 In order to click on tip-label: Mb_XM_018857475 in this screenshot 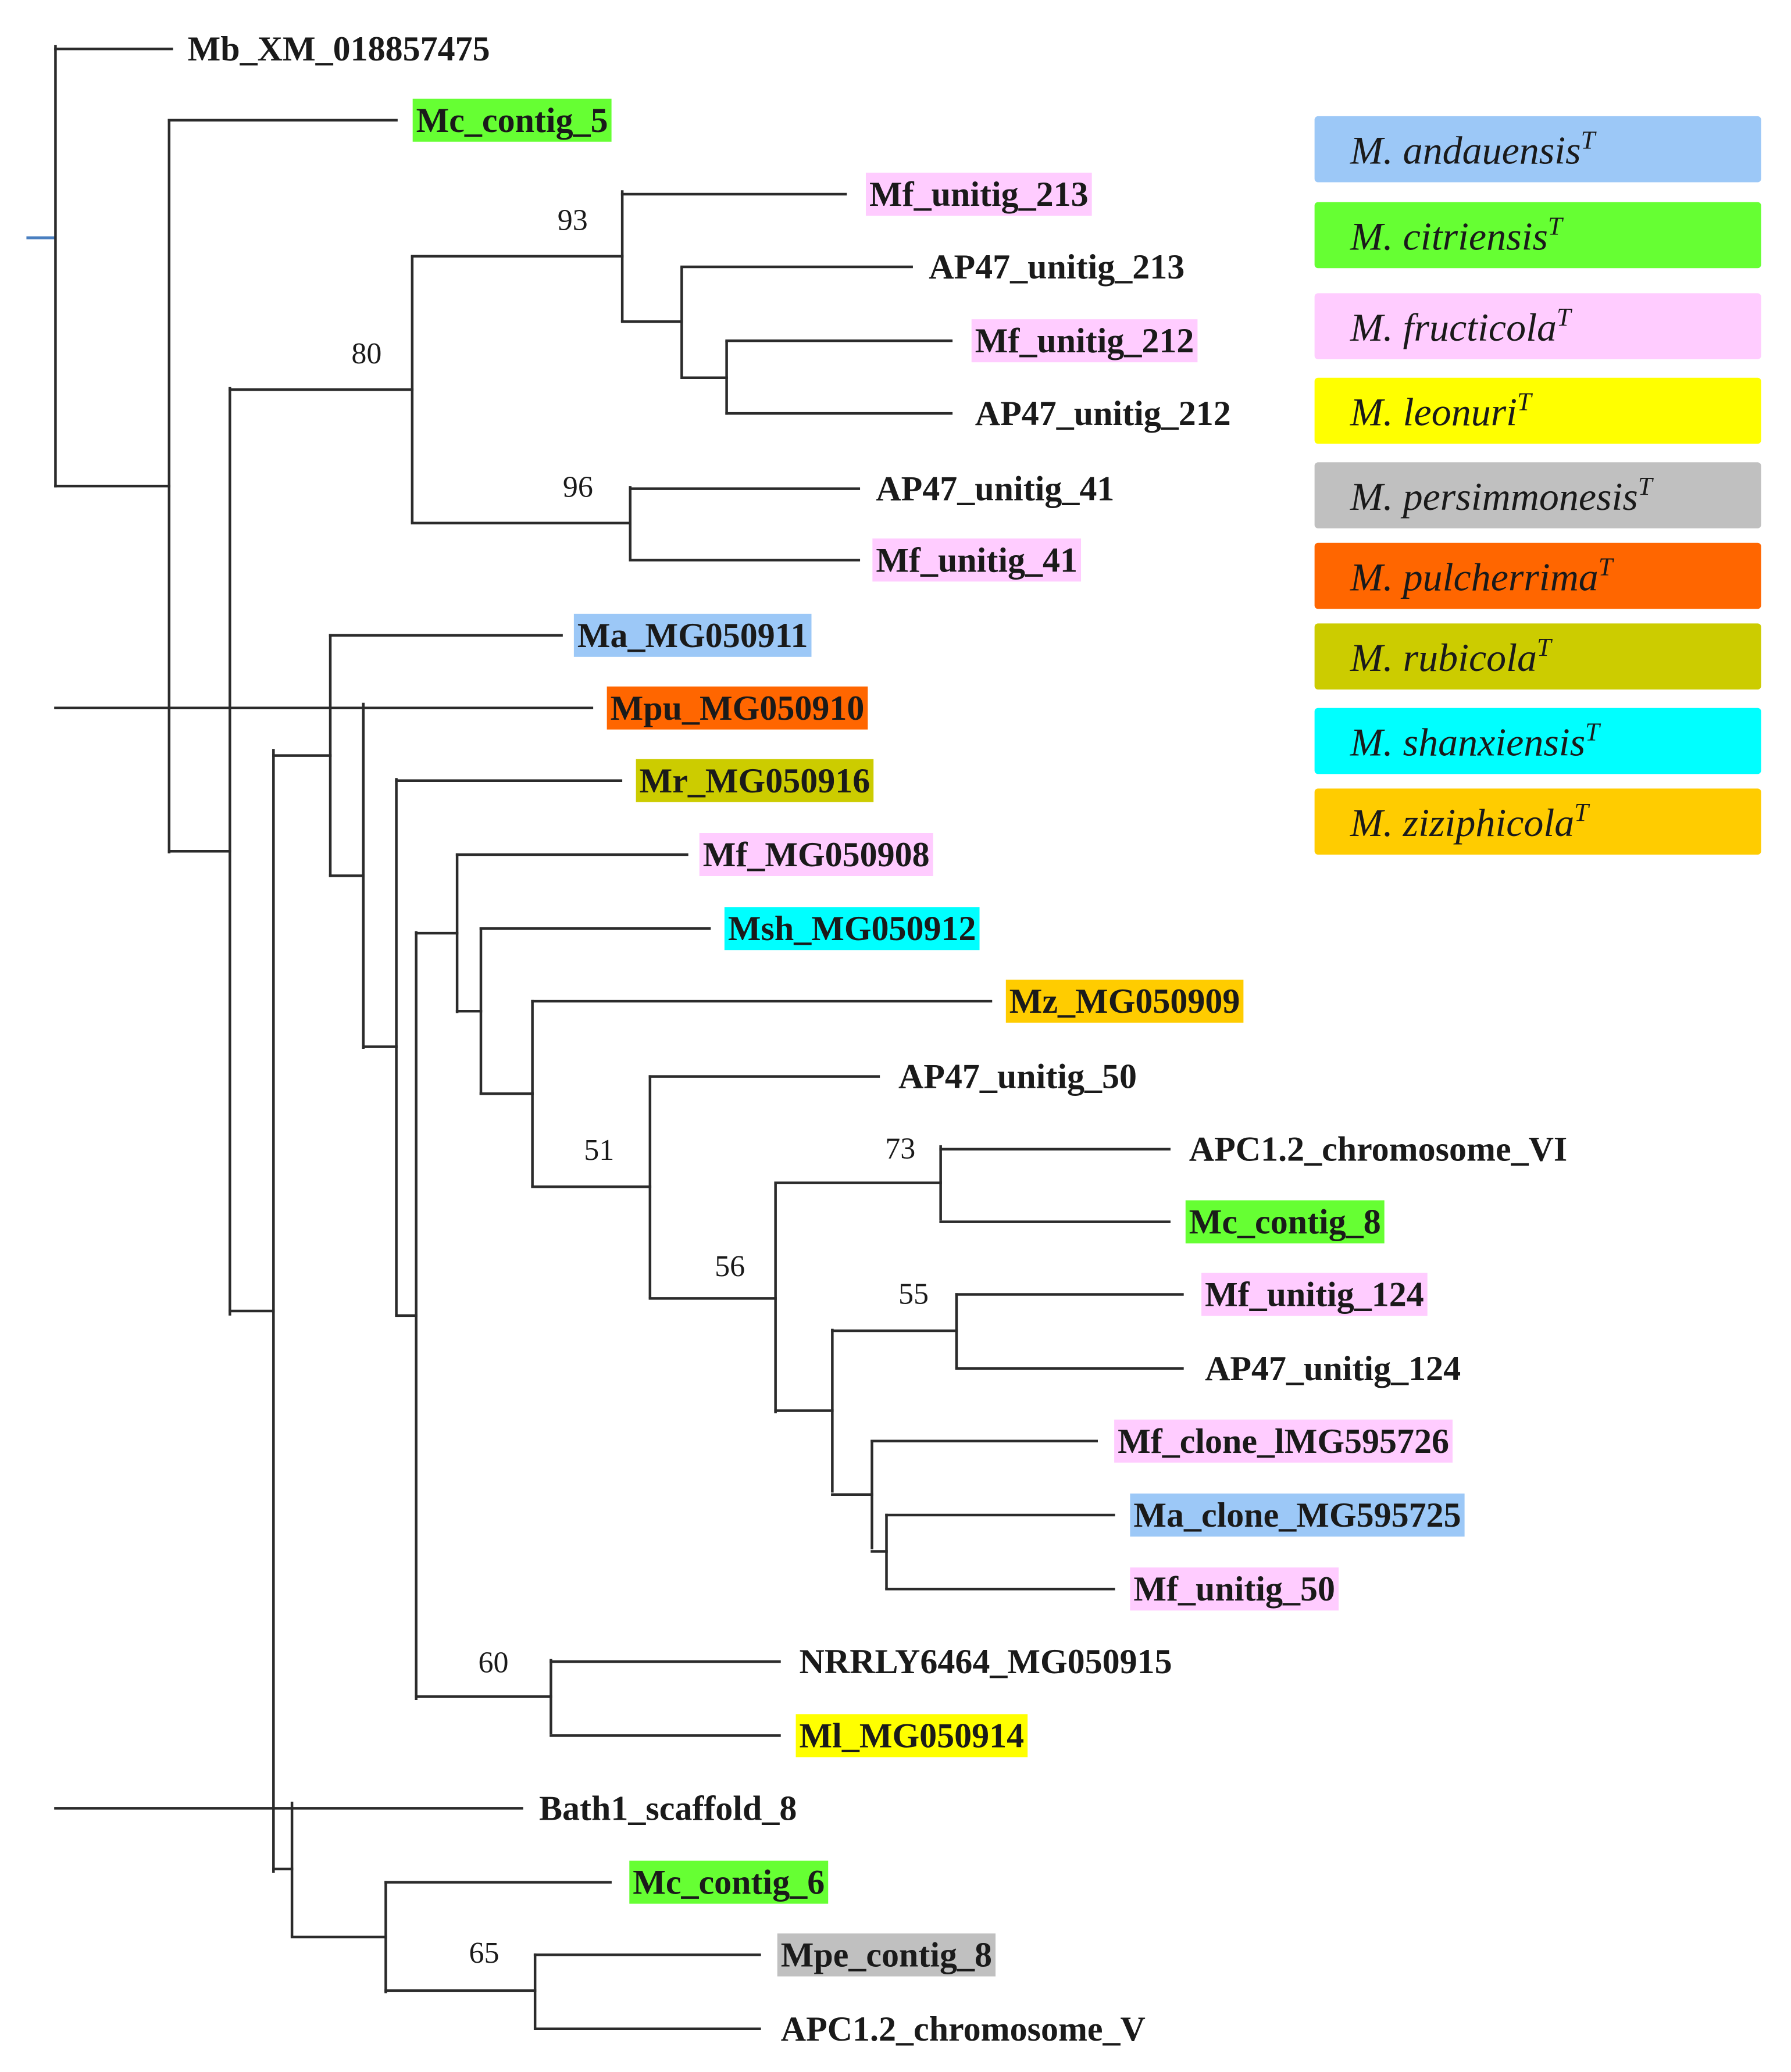, I will do `click(339, 49)`.